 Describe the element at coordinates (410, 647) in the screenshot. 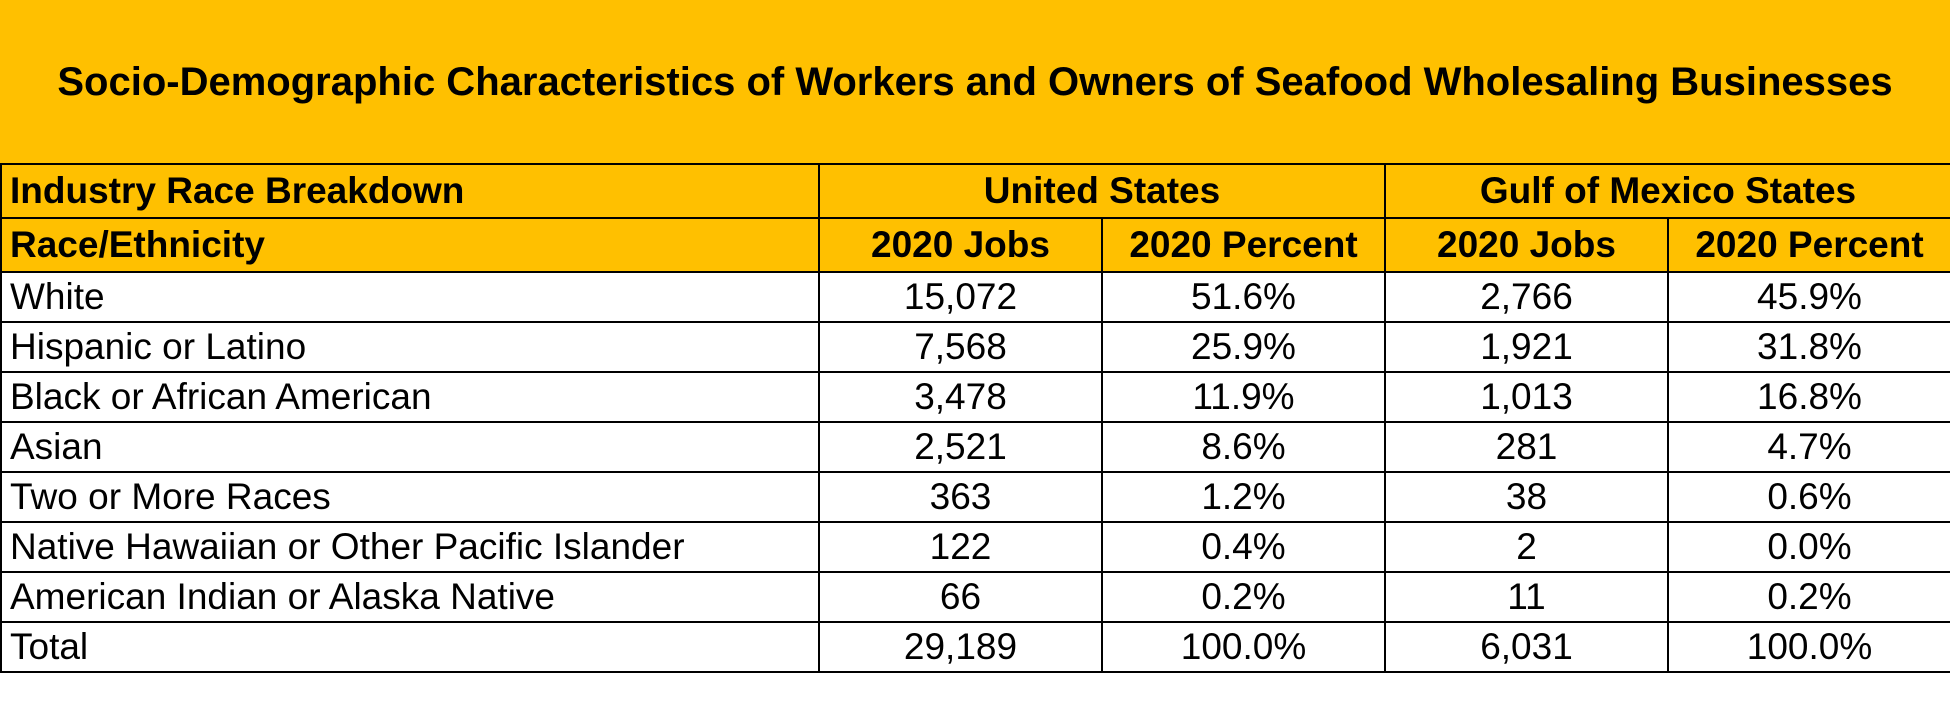

I see `cell-race: Total` at that location.